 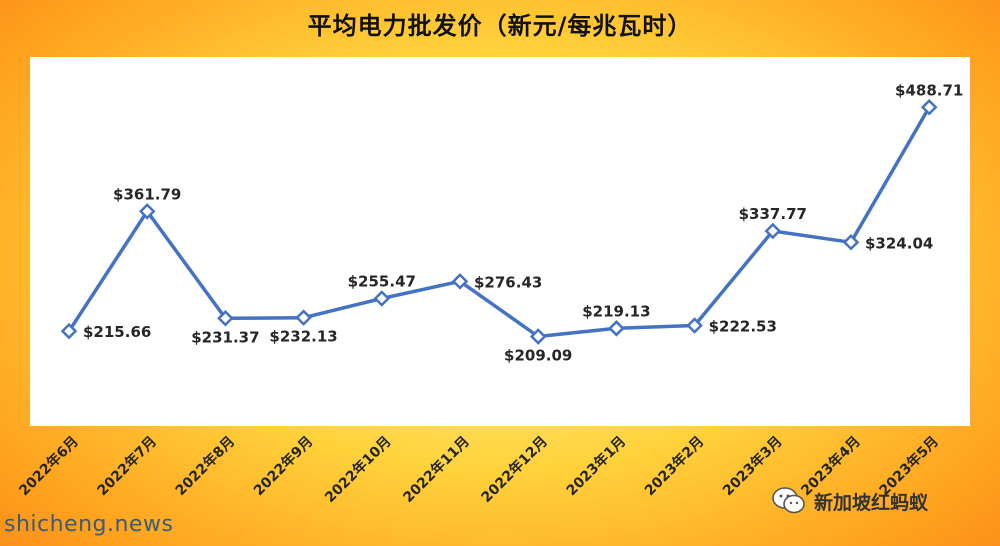 I want to click on data-label: $219.13, so click(x=616, y=311).